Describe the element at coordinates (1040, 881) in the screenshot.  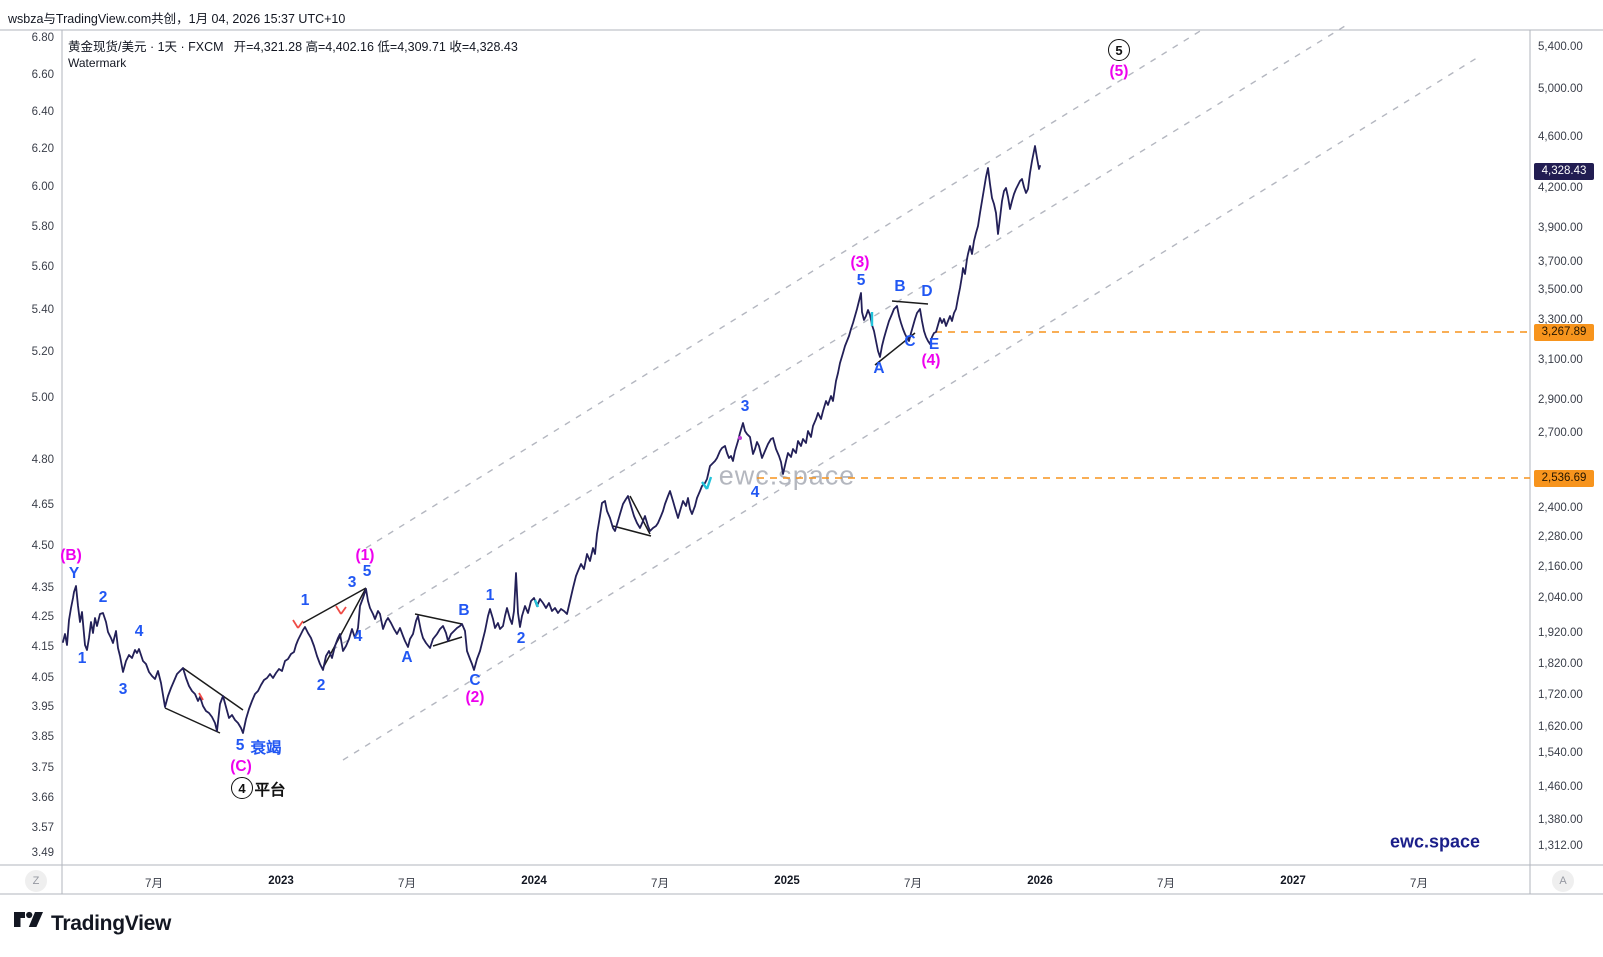
I see `time-axis-tick: 2026` at that location.